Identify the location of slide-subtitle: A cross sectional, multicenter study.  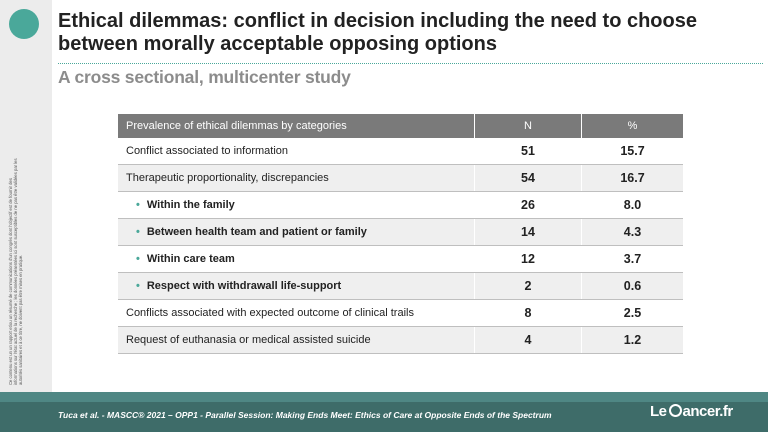
(204, 77).